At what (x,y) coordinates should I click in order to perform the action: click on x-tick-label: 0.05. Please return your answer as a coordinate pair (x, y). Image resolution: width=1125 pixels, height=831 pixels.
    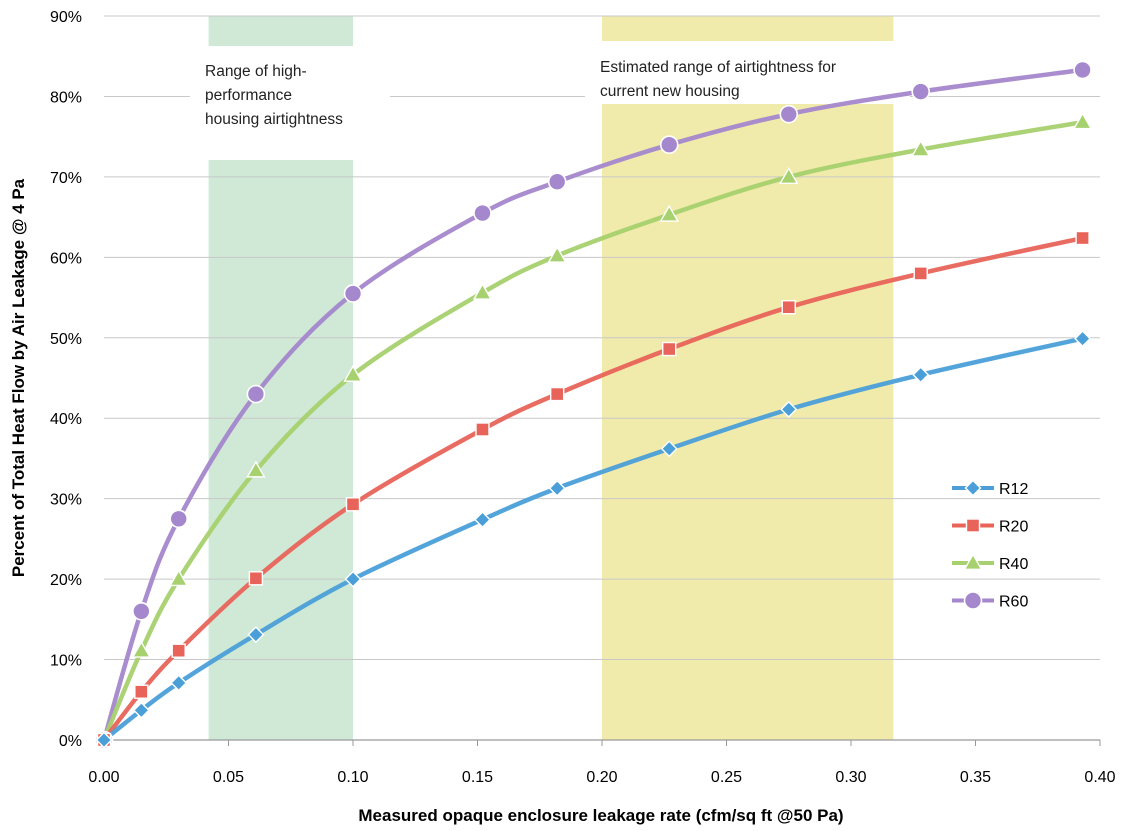
    Looking at the image, I should click on (228, 777).